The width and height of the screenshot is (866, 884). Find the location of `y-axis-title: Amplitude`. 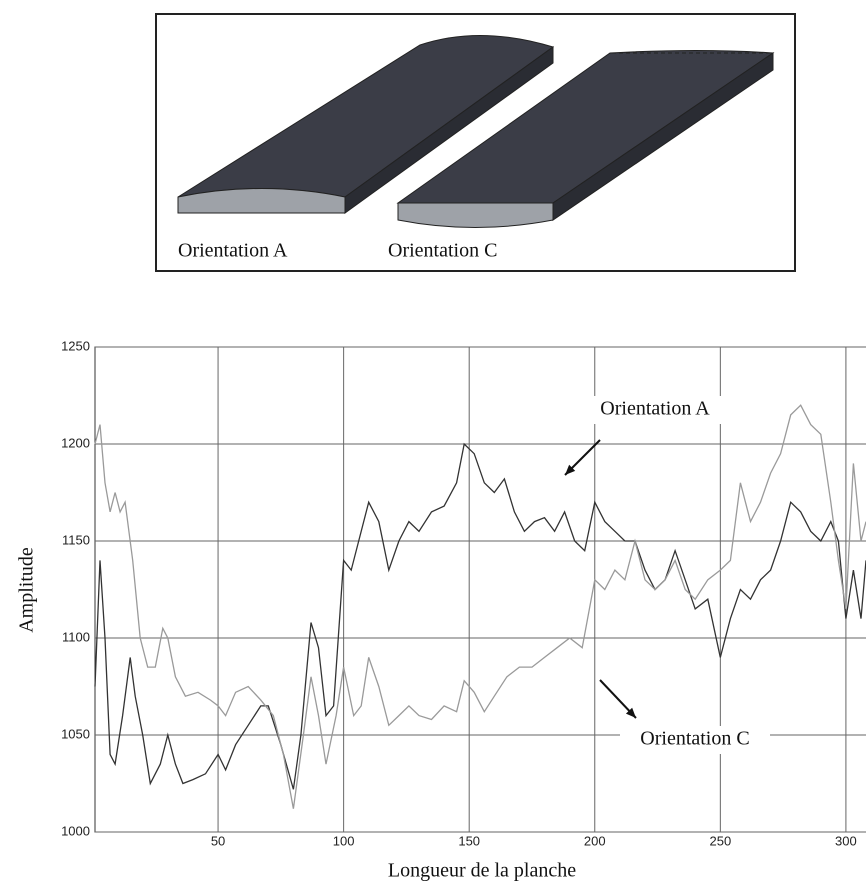

y-axis-title: Amplitude is located at coordinates (27, 590).